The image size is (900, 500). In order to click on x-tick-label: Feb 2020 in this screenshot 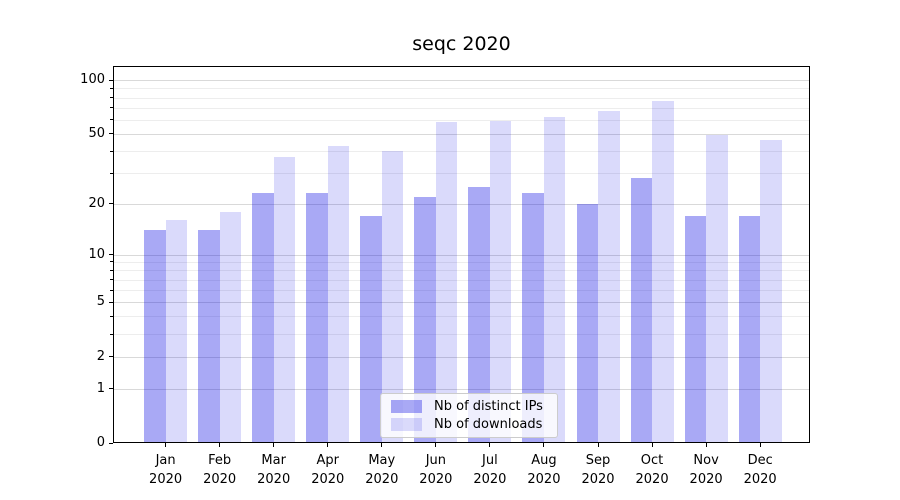, I will do `click(220, 470)`.